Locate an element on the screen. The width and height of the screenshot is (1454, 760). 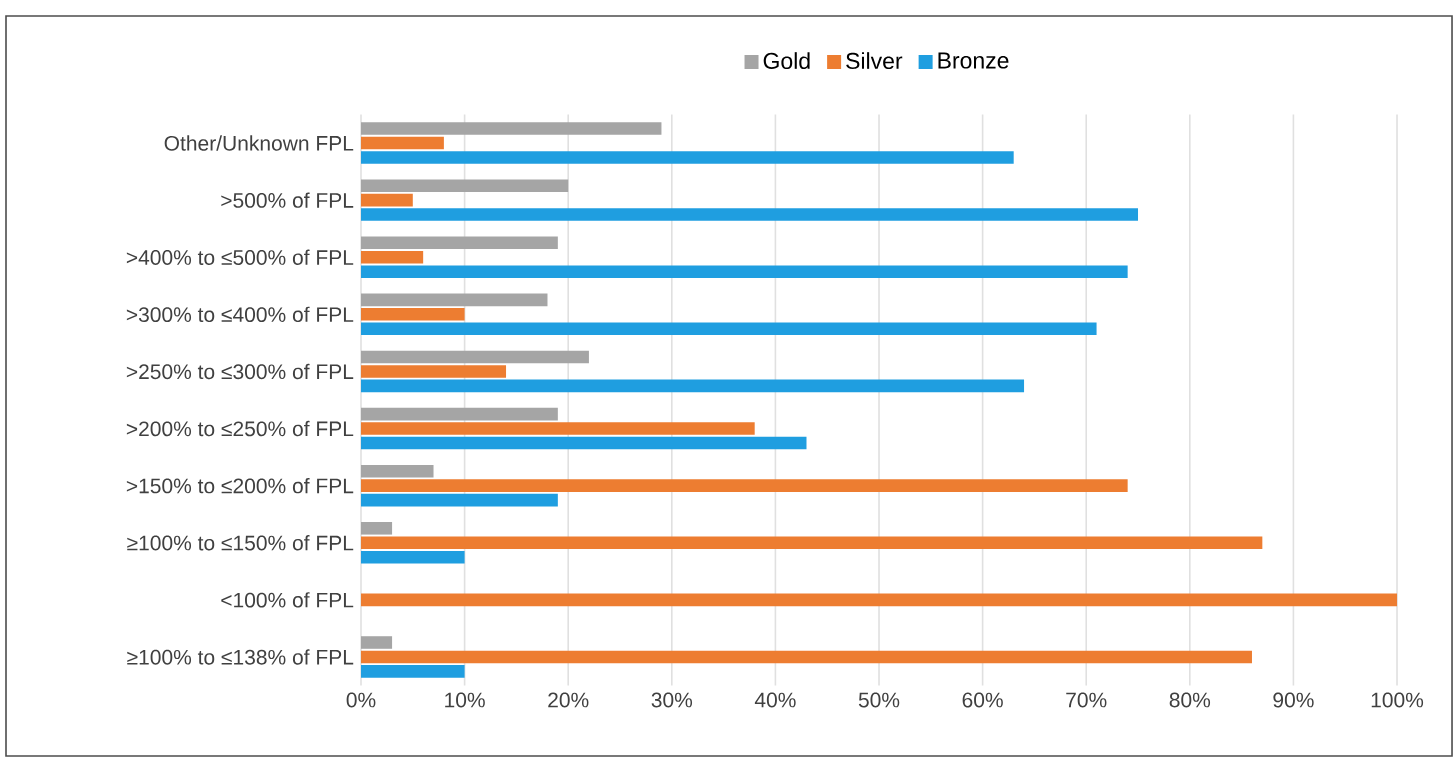
x-tick-label: 90% is located at coordinates (1293, 700).